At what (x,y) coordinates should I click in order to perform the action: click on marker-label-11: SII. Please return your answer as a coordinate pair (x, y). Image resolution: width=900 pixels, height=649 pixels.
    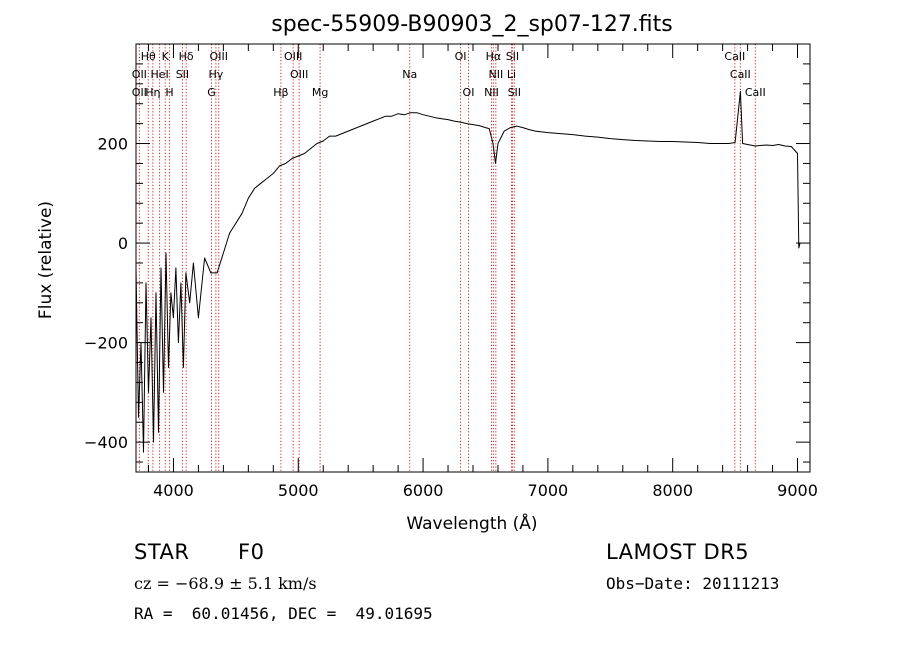
    Looking at the image, I should click on (182, 74).